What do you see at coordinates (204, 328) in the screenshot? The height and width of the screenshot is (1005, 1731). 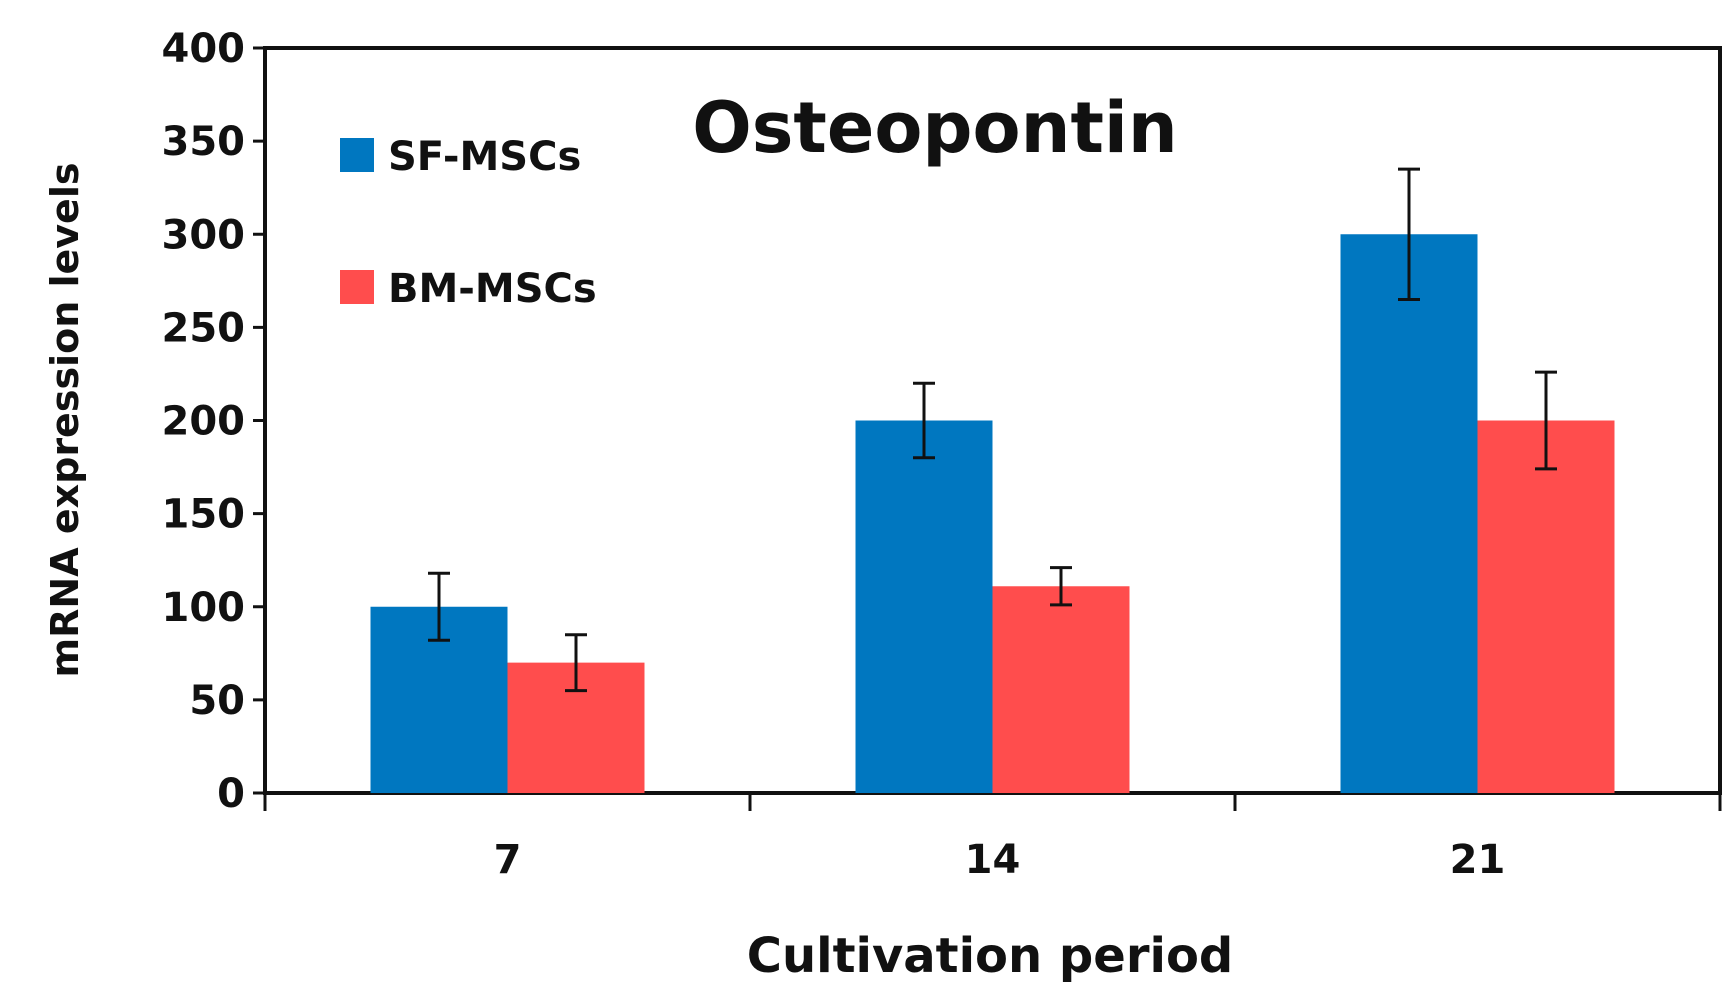 I see `y-tick-label: 250` at bounding box center [204, 328].